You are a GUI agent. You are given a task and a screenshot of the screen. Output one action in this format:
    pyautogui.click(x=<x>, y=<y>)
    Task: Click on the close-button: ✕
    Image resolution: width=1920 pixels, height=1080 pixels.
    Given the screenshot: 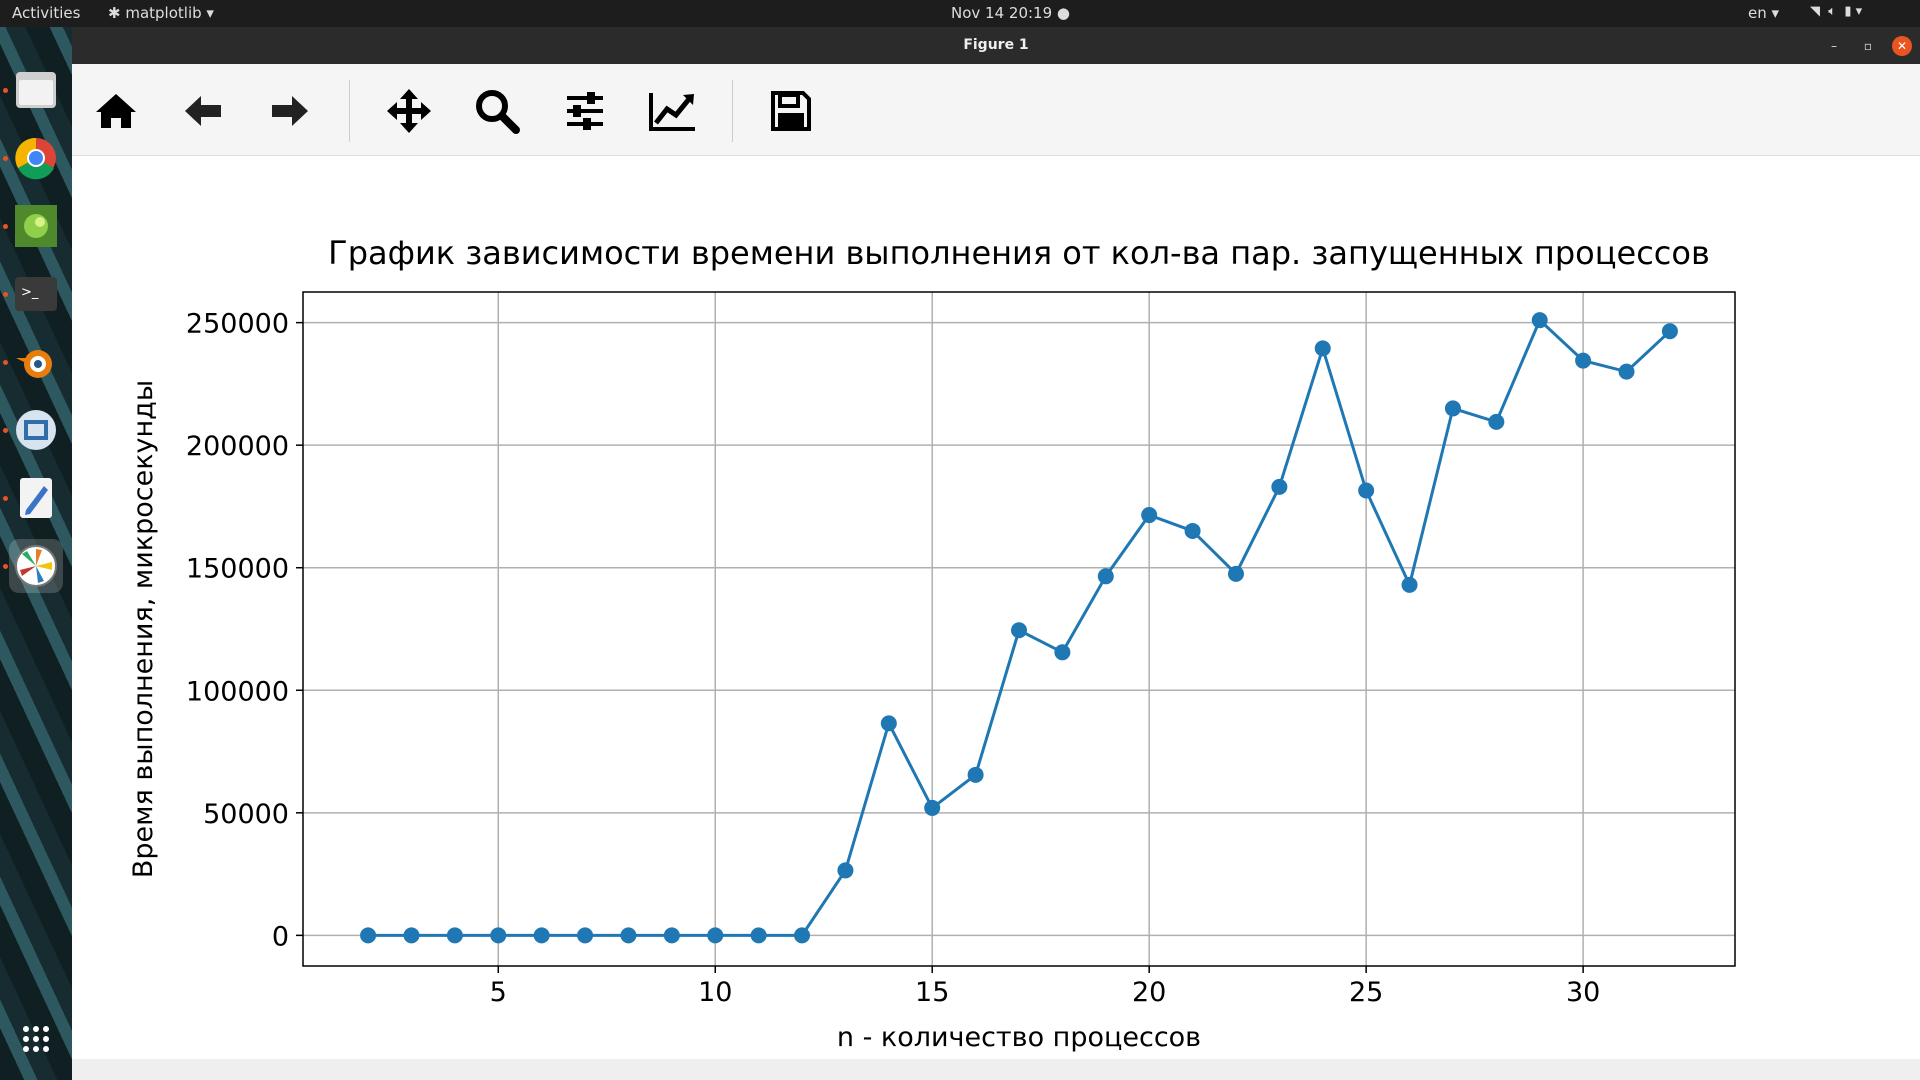 What is the action you would take?
    pyautogui.click(x=1902, y=46)
    